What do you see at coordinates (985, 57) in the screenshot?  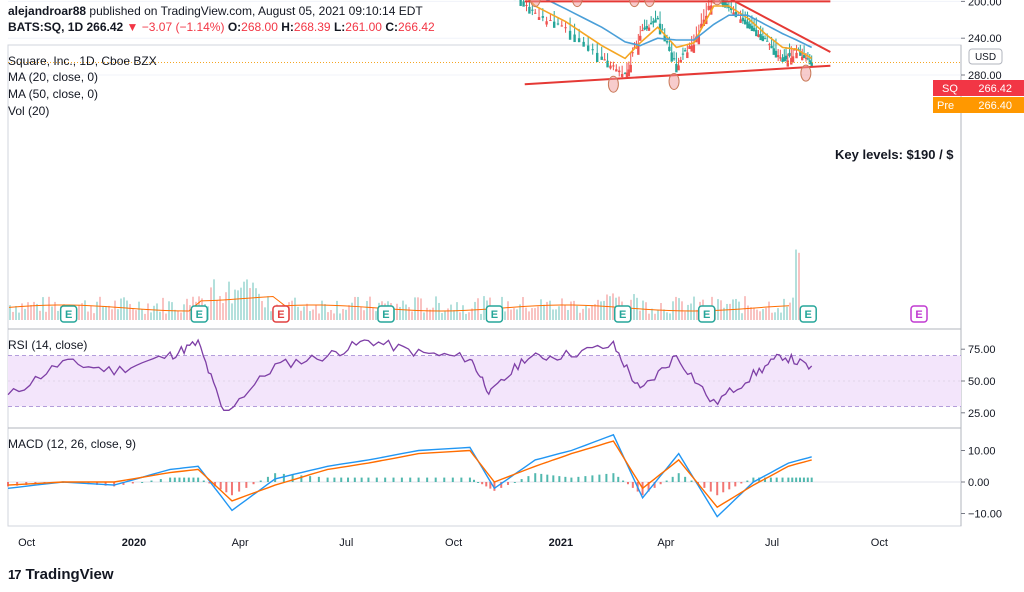 I see `currency-label: USD` at bounding box center [985, 57].